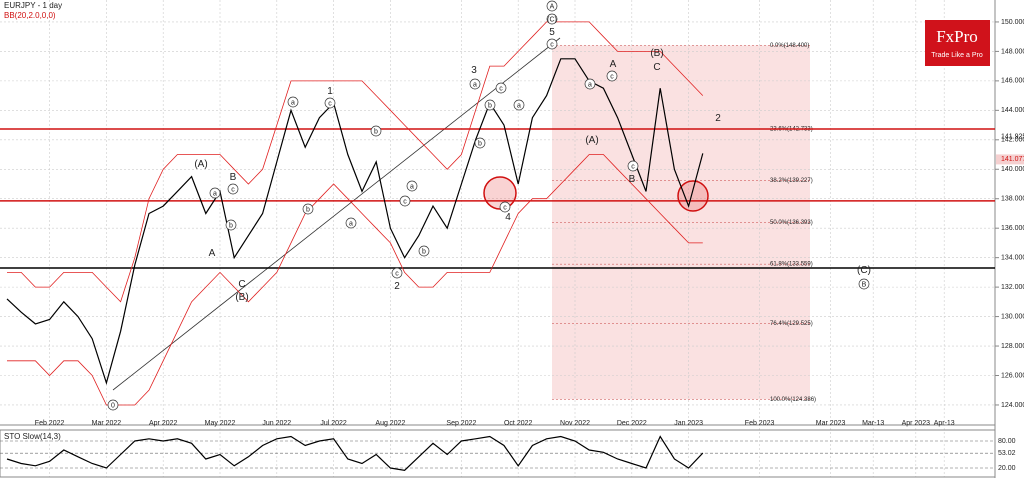  What do you see at coordinates (791, 181) in the screenshot?
I see `fib-label: 38.2%(139.227)` at bounding box center [791, 181].